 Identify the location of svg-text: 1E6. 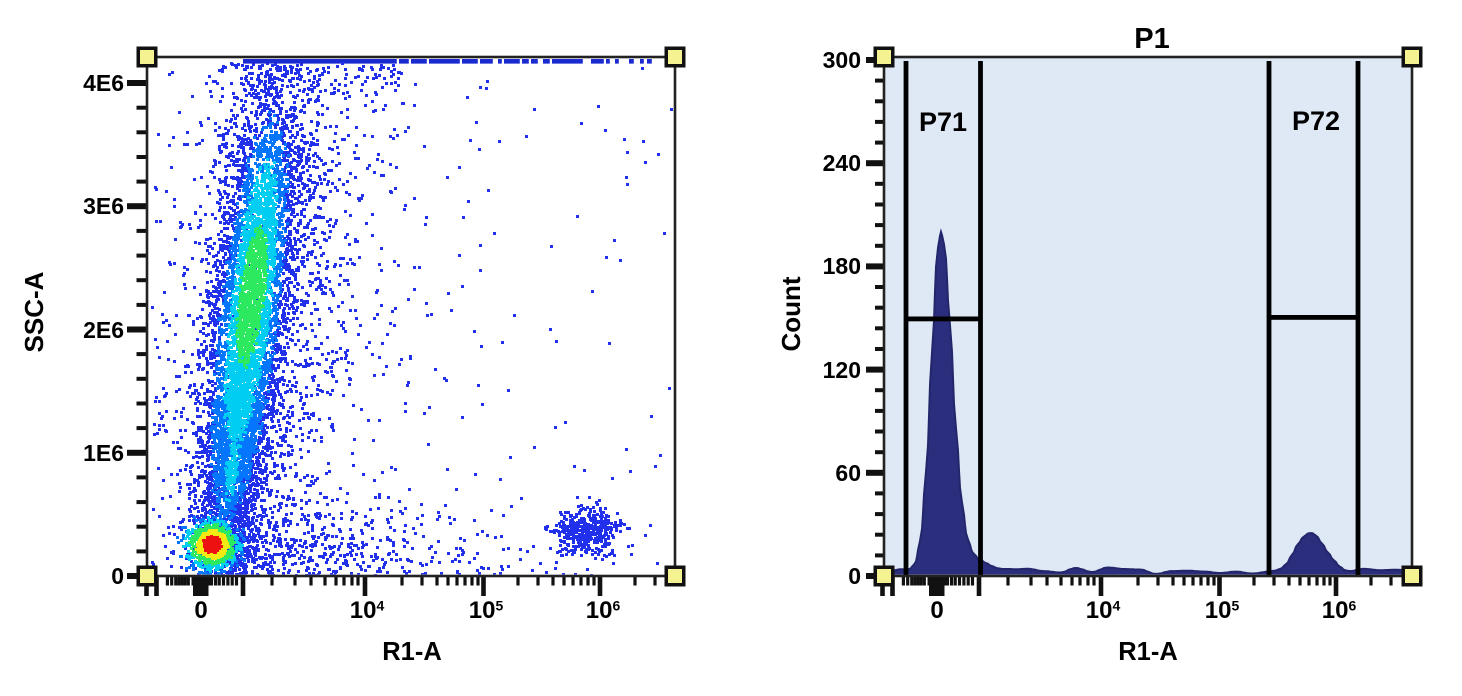
(103, 453).